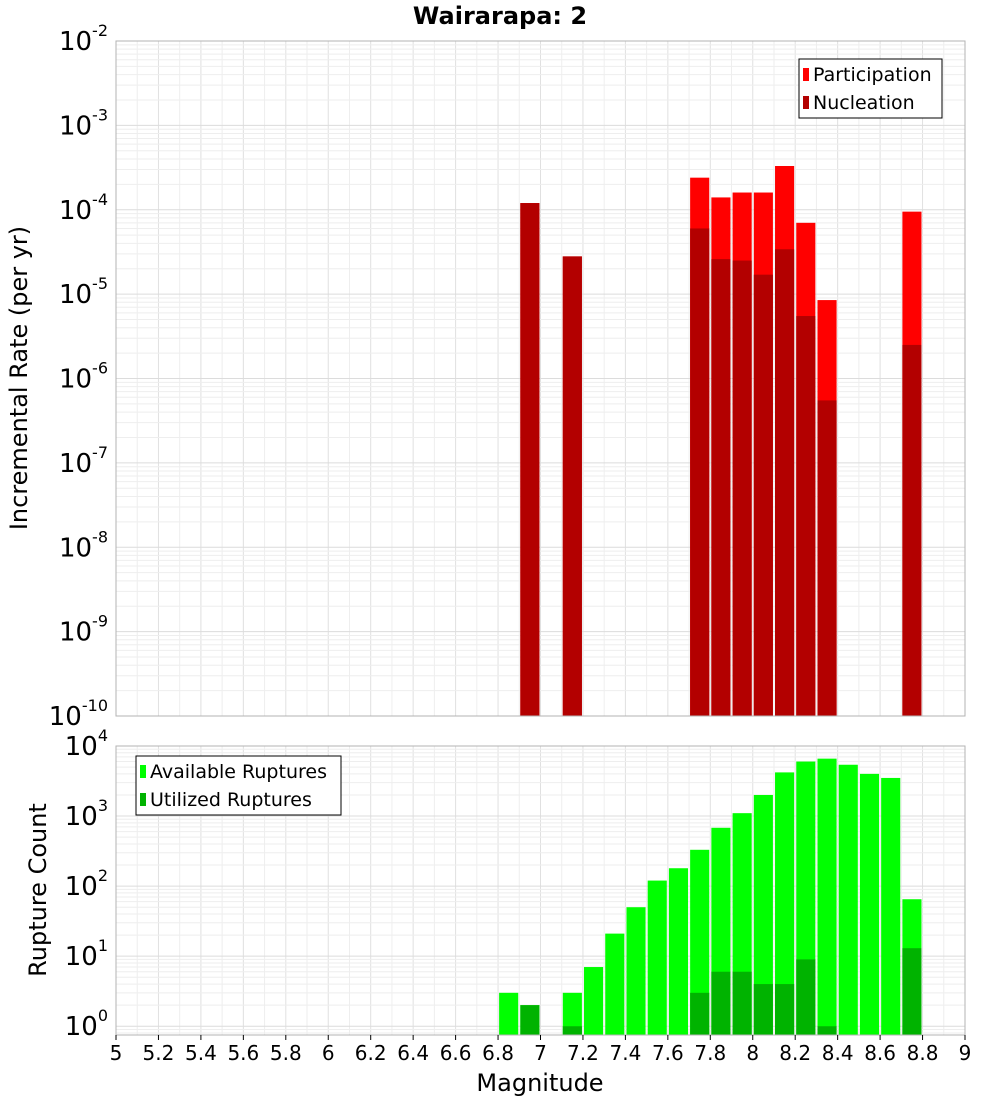 The height and width of the screenshot is (1100, 1000). I want to click on magnitude-x-tick-label: 5.2, so click(159, 1053).